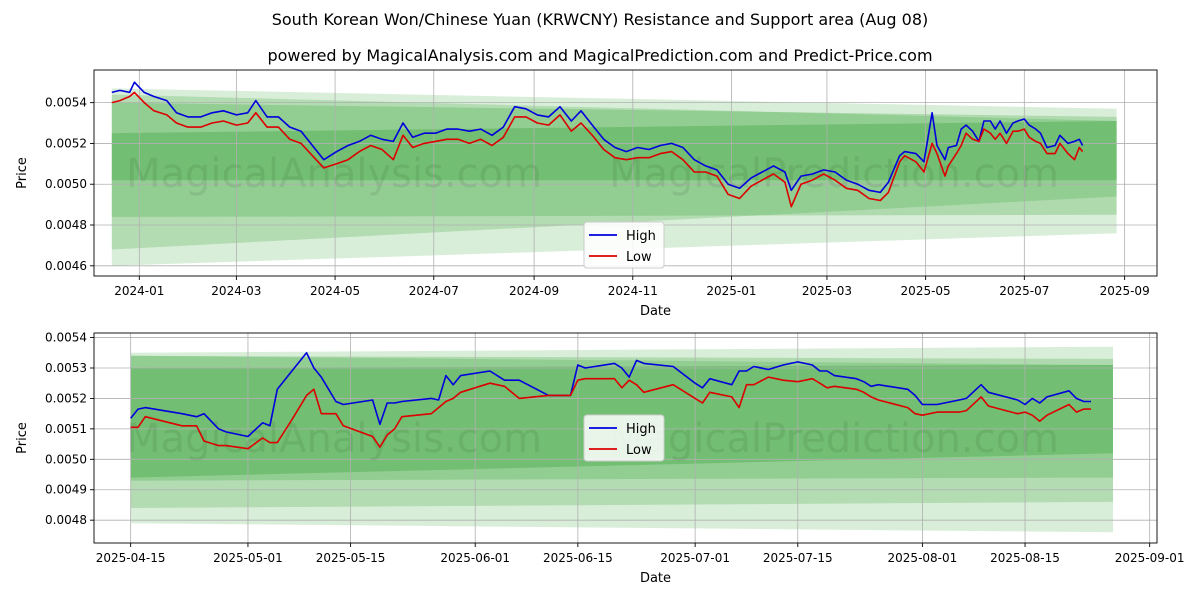 The width and height of the screenshot is (1200, 600). I want to click on x-tick-label: 2025-07, so click(1024, 291).